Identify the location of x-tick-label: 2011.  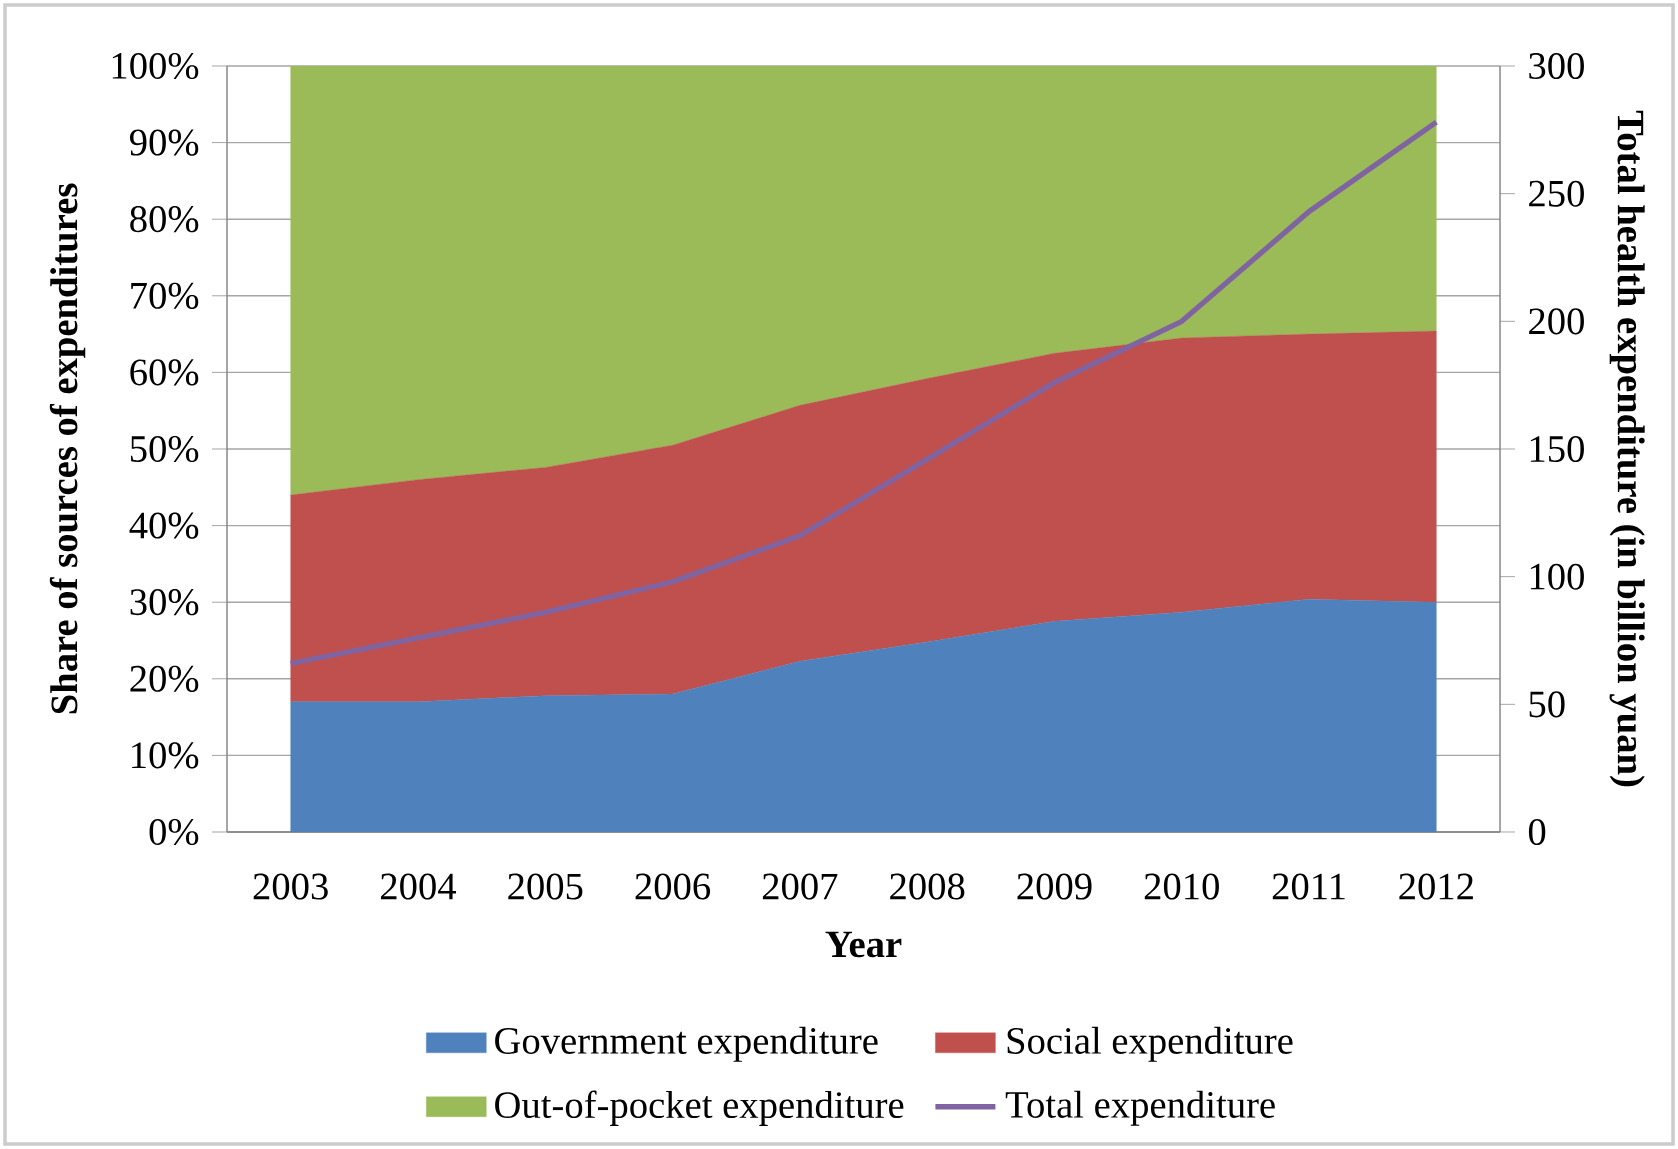
(1308, 886).